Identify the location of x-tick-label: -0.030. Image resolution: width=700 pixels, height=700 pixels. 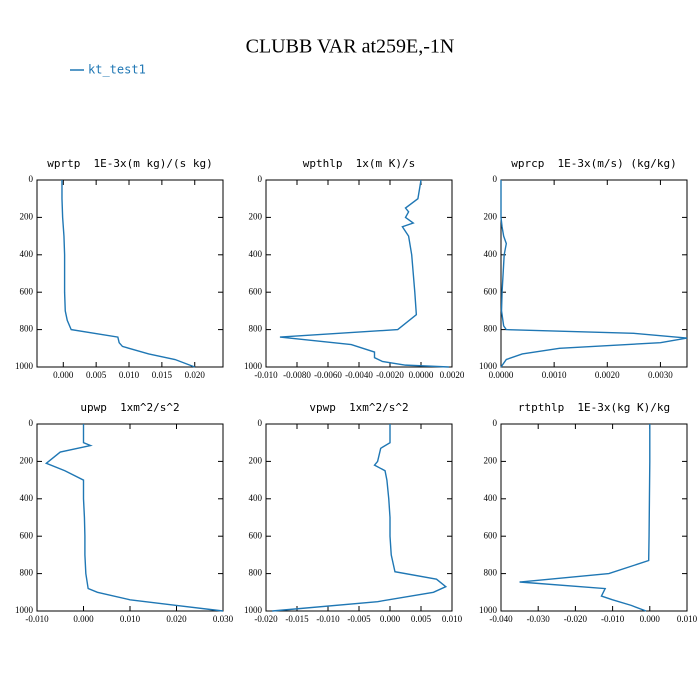
(539, 619).